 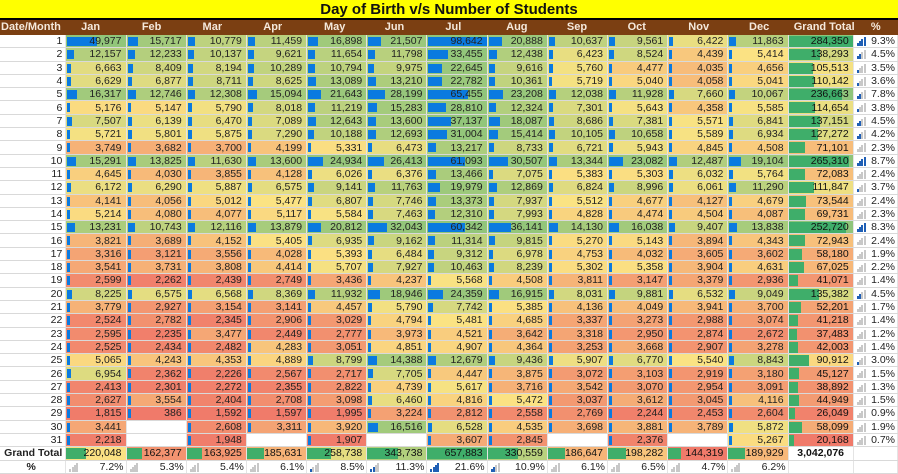 I want to click on data-cell: 6,032, so click(x=698, y=174).